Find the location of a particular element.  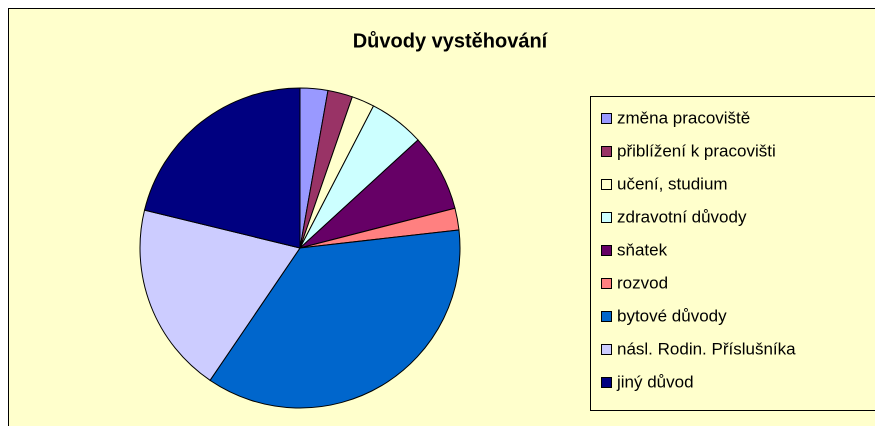

legend-label: změna pracoviště is located at coordinates (683, 117).